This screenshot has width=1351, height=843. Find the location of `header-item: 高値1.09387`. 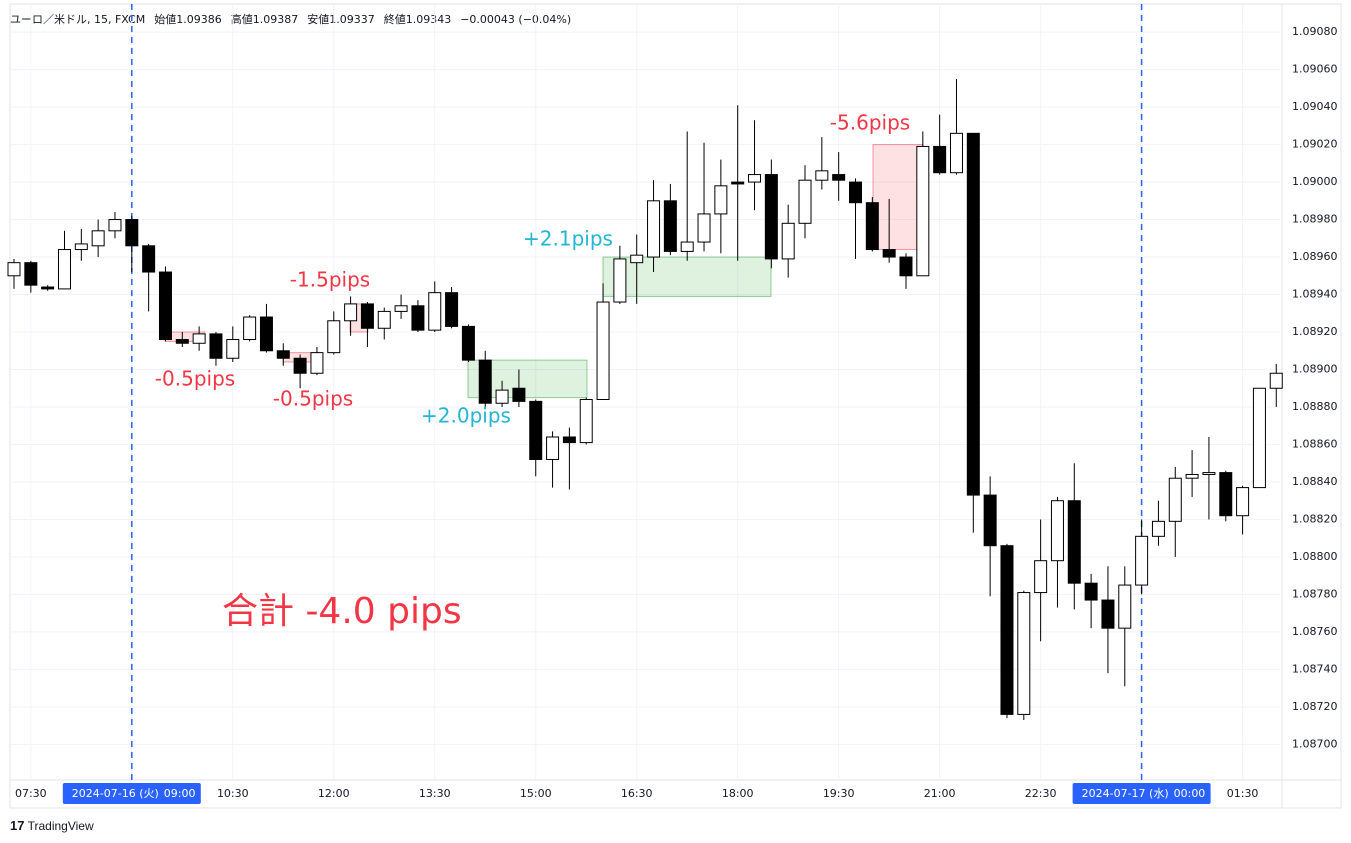

header-item: 高値1.09387 is located at coordinates (264, 19).